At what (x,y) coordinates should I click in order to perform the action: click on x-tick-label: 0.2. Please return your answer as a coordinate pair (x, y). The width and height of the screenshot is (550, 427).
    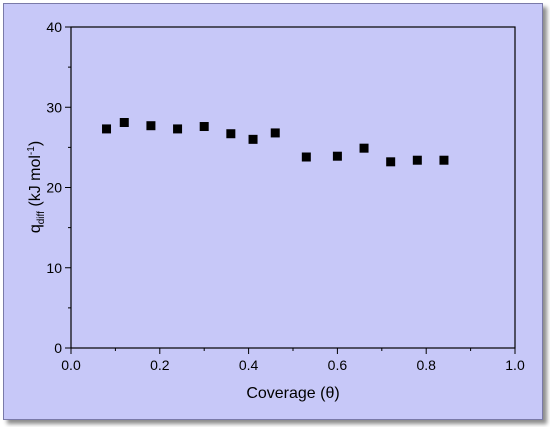
    Looking at the image, I should click on (160, 365).